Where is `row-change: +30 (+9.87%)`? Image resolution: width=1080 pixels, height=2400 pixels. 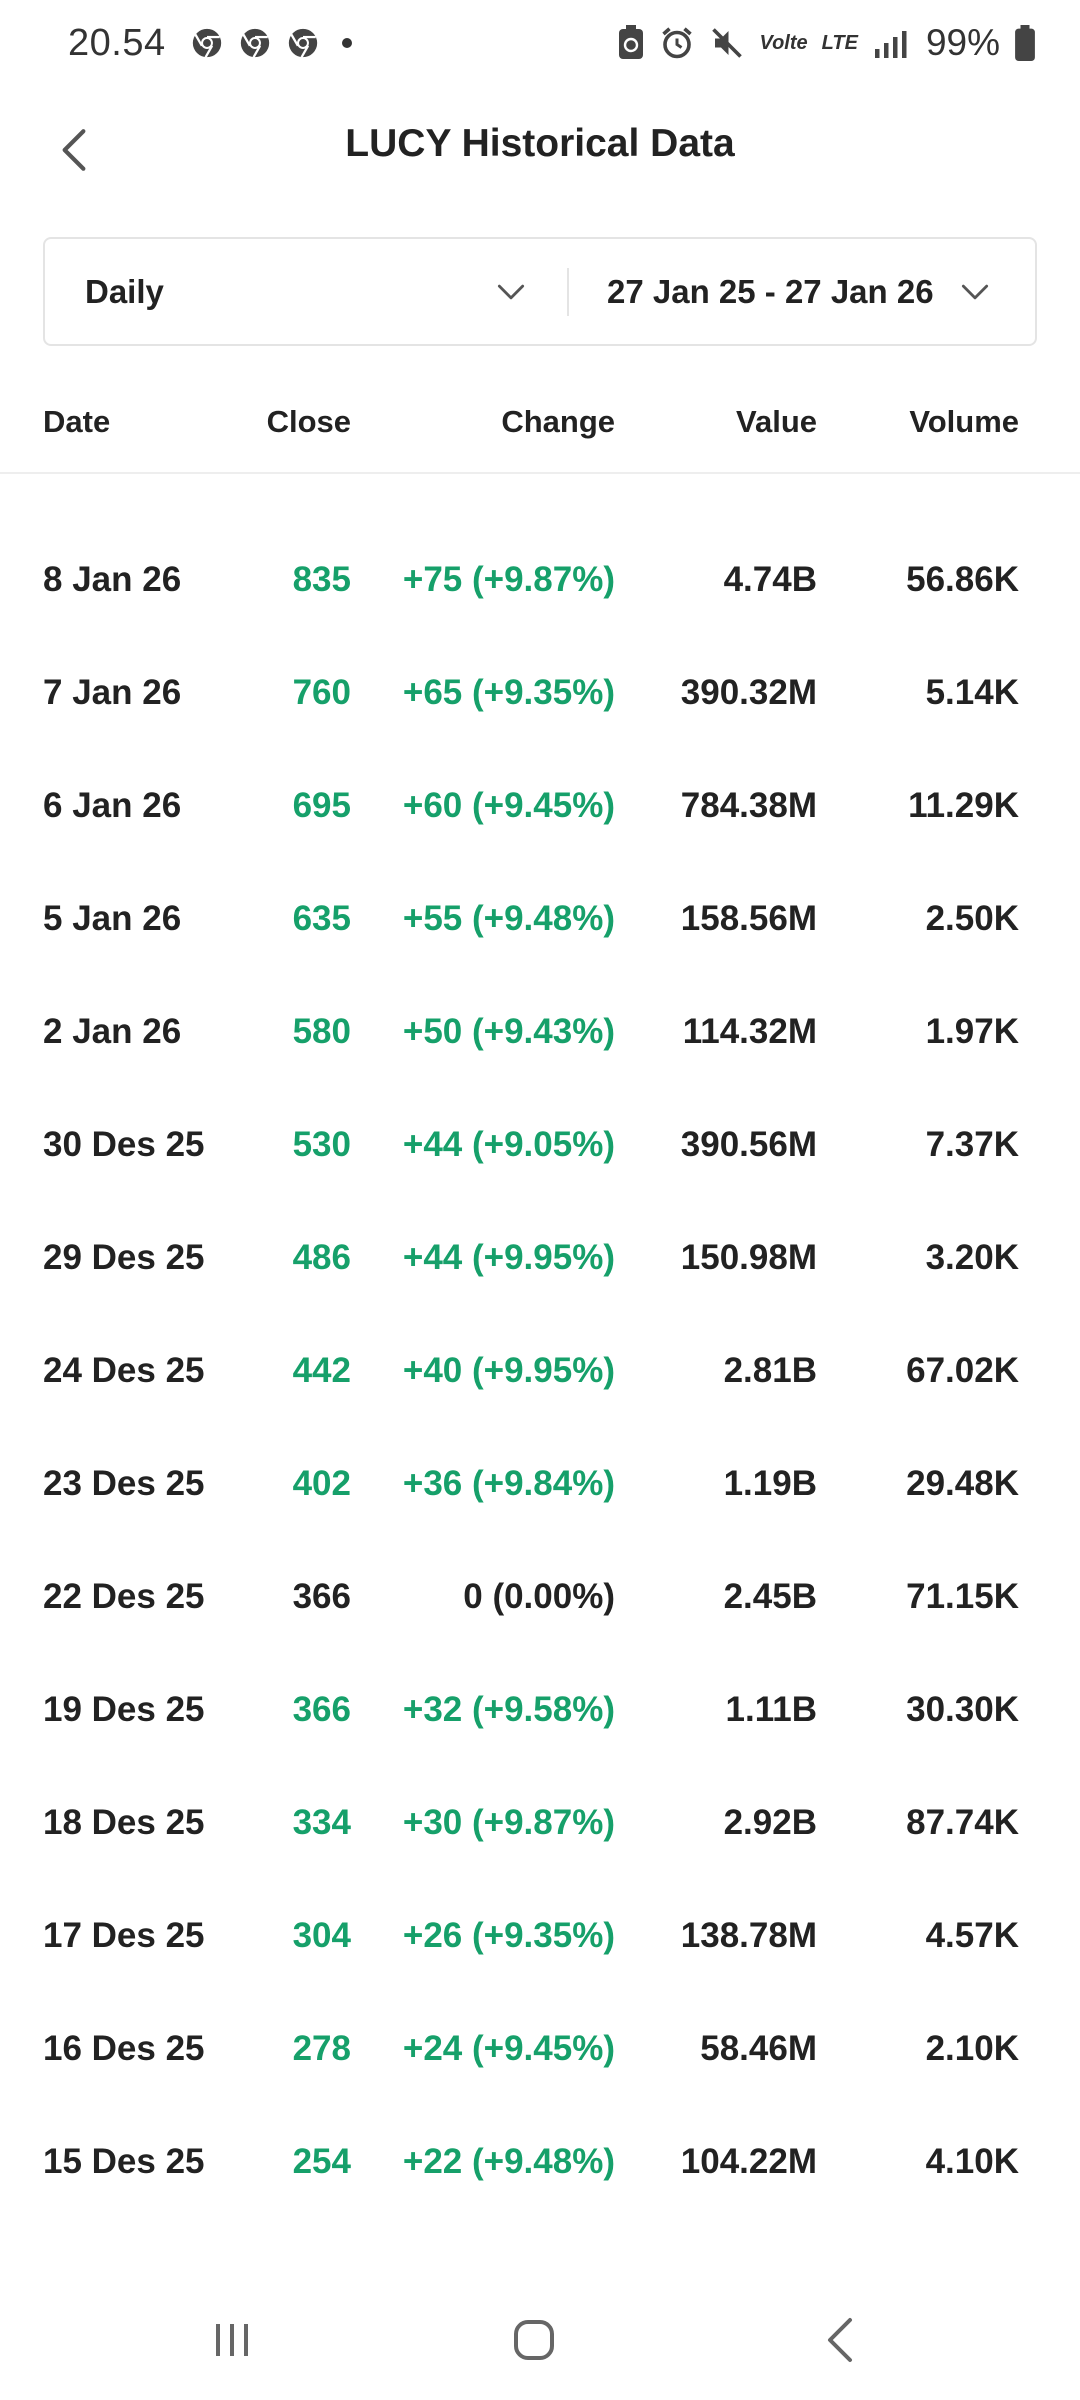
row-change: +30 (+9.87%) is located at coordinates (508, 1822).